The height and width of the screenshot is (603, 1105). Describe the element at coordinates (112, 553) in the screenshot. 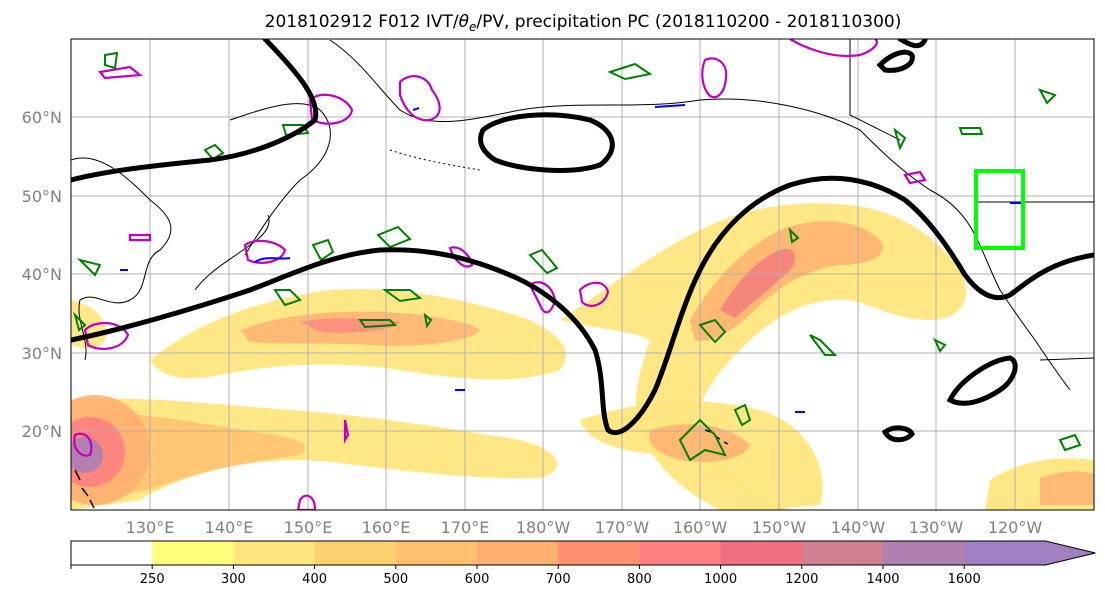

I see `colorbar-segment-under` at that location.